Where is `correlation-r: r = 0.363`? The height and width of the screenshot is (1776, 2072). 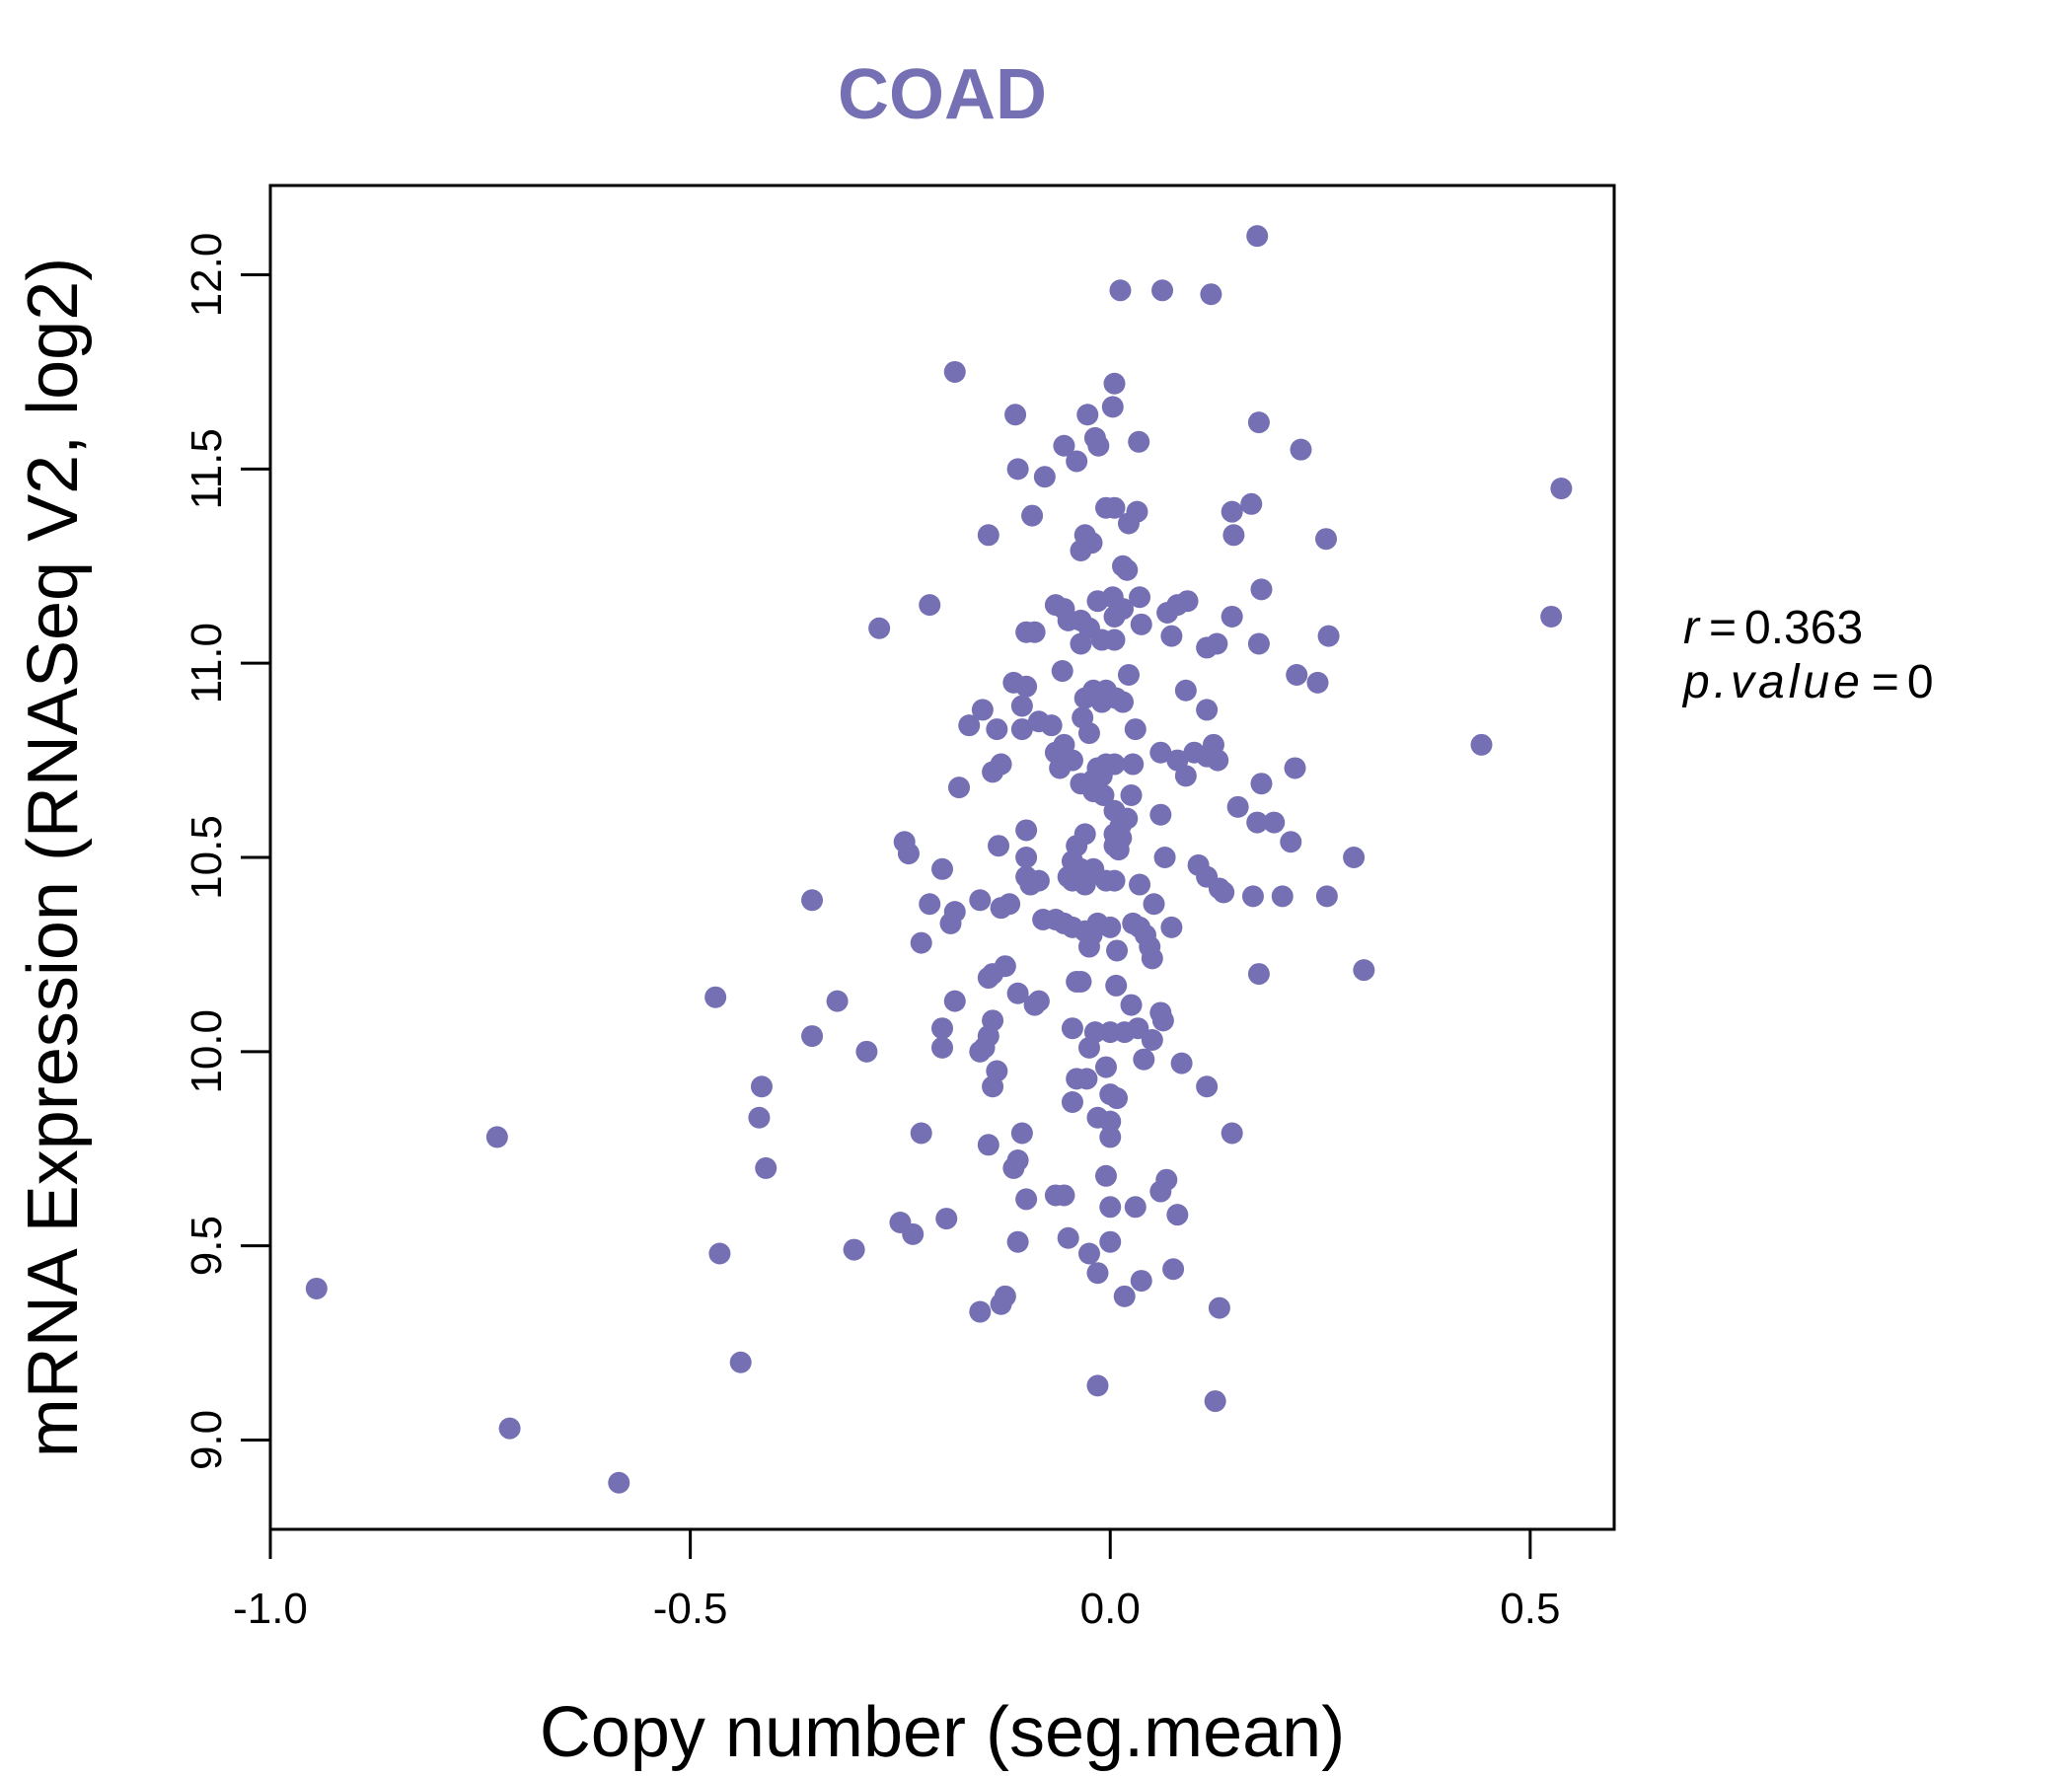 correlation-r: r = 0.363 is located at coordinates (1773, 628).